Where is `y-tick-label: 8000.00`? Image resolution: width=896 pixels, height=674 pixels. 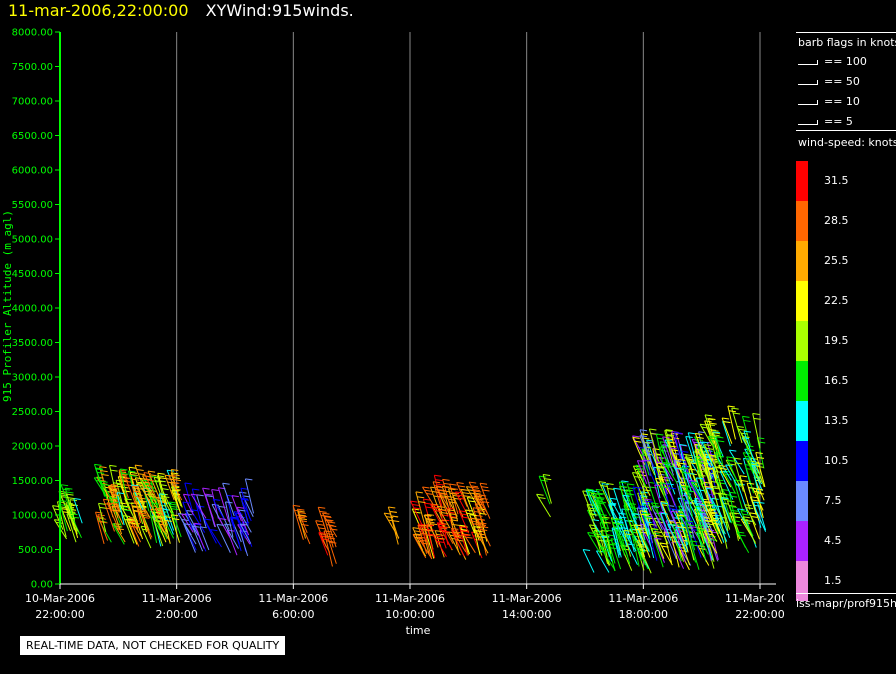 y-tick-label: 8000.00 is located at coordinates (32, 33).